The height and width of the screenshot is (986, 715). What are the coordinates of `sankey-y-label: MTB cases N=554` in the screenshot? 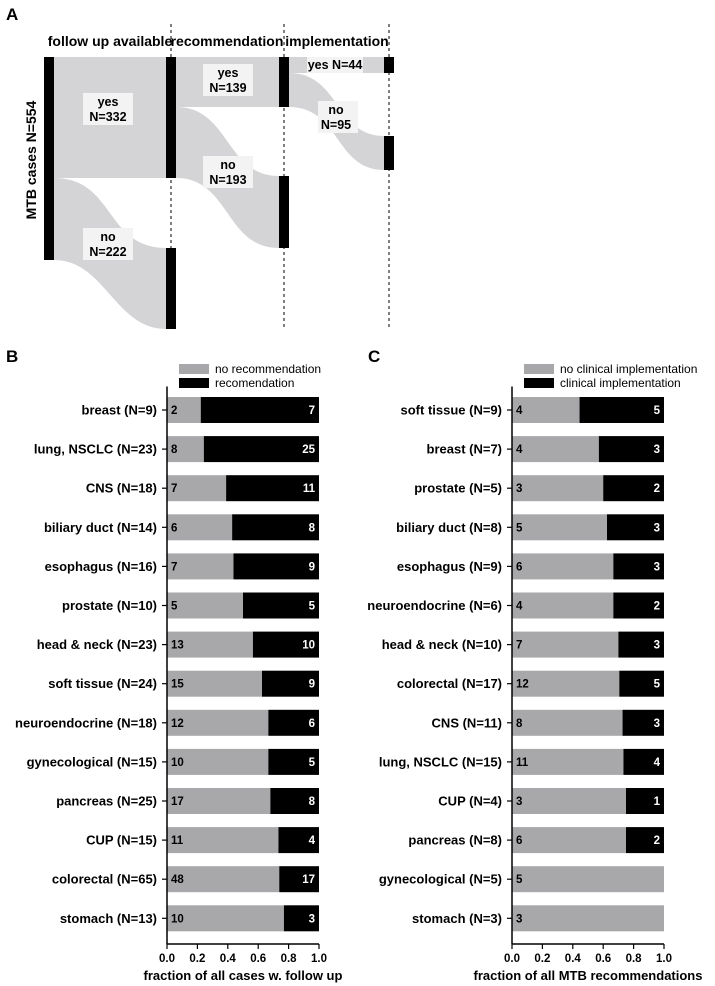 It's located at (31, 159).